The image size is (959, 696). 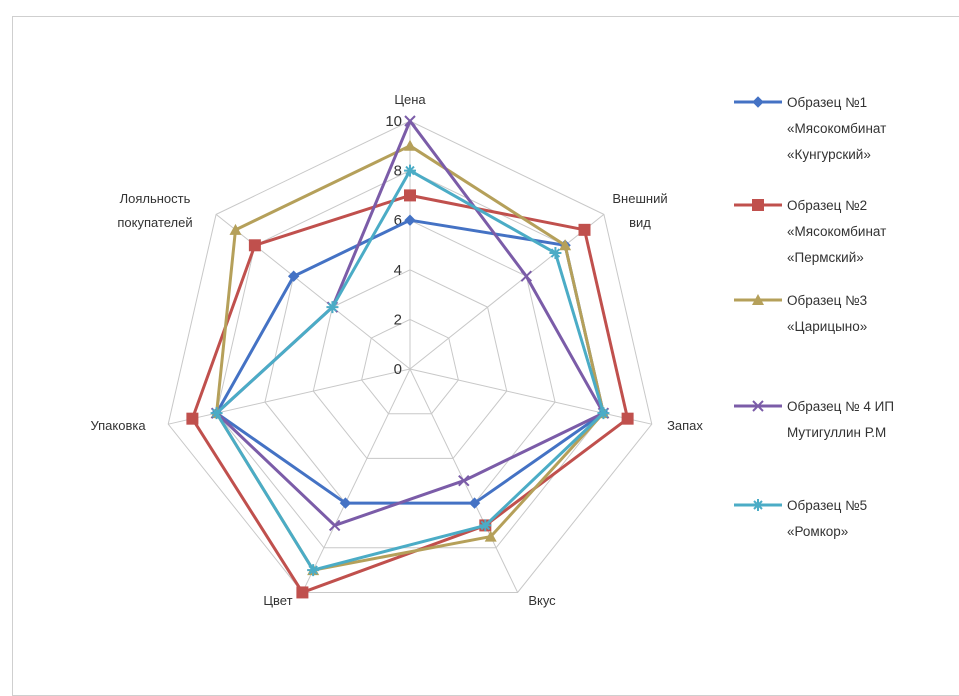 I want to click on tick-label: 0, so click(x=398, y=369).